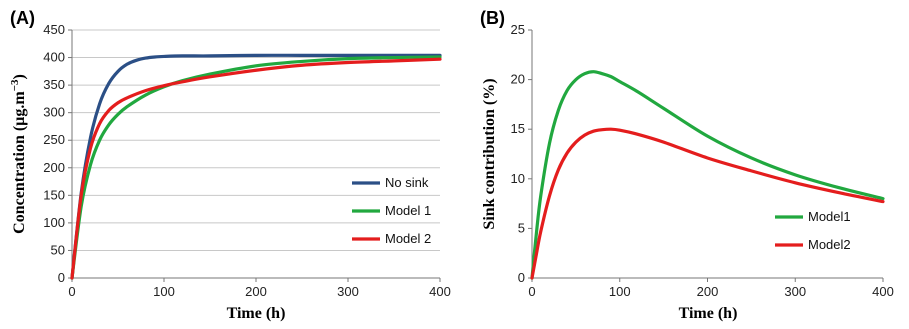 This screenshot has height=329, width=909. Describe the element at coordinates (256, 313) in the screenshot. I see `x-axis-title-a: Time (h)` at that location.